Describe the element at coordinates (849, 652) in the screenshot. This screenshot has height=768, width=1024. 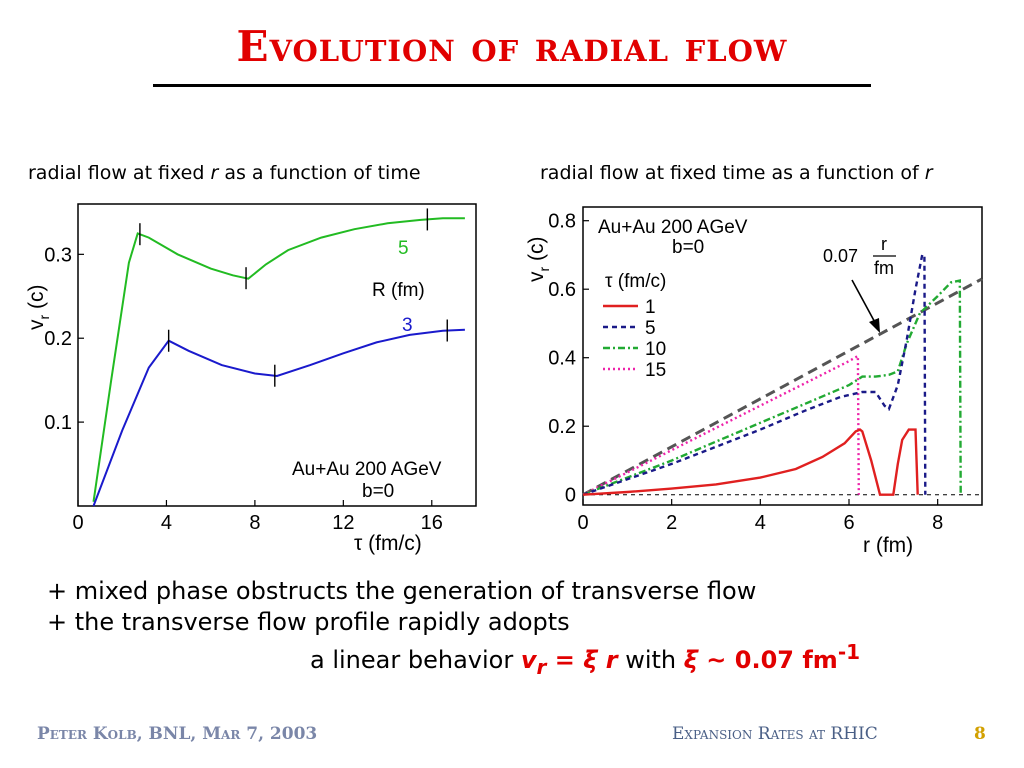
I see `formula-exponent: -1` at that location.